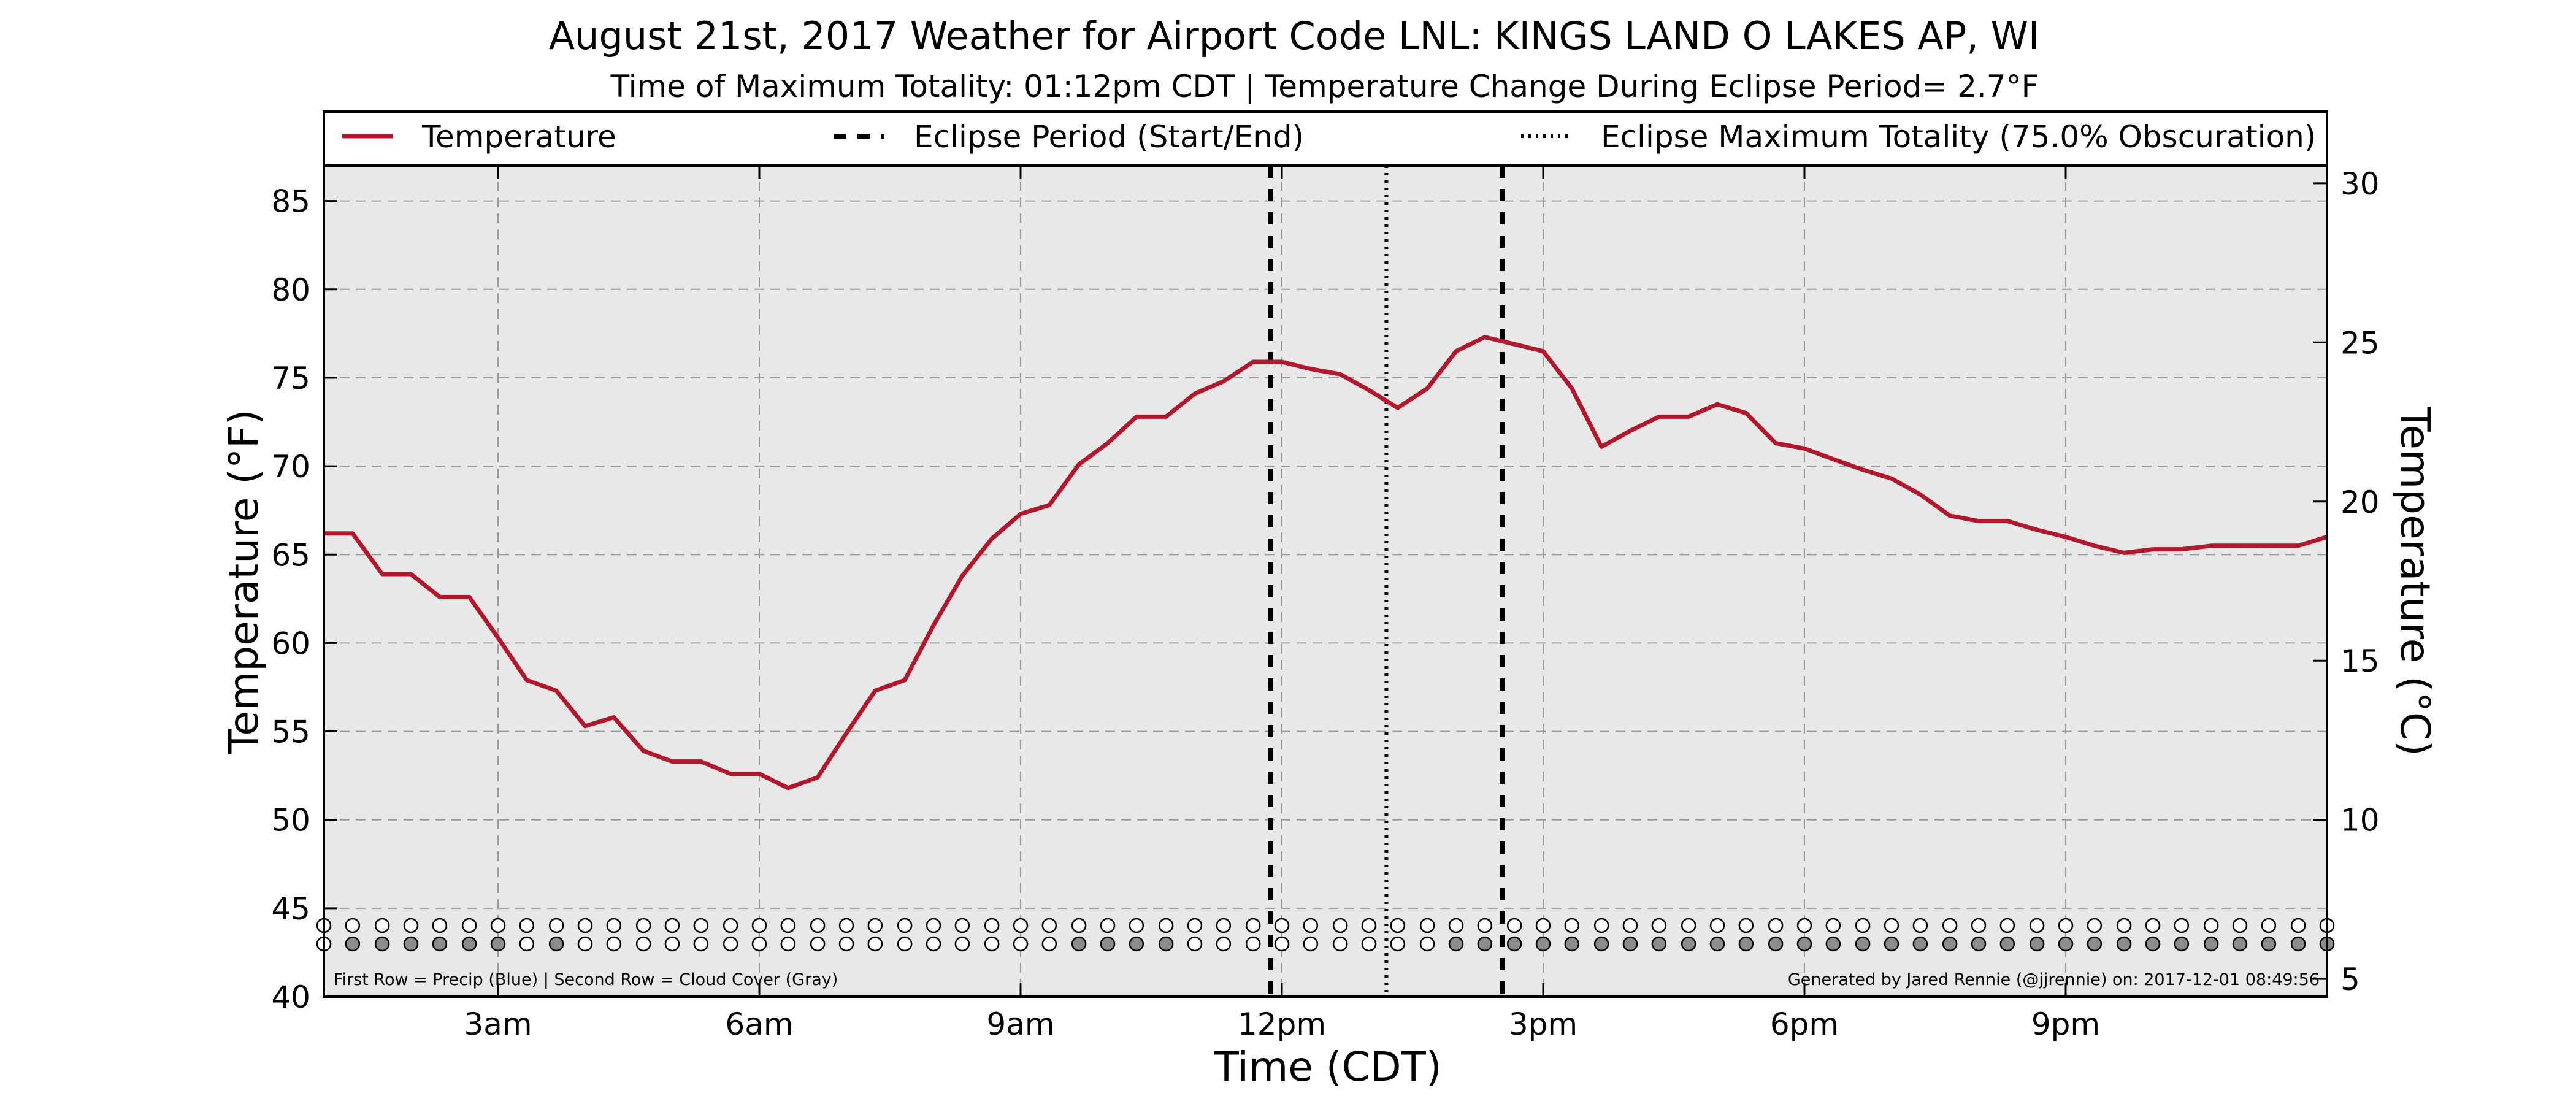  Describe the element at coordinates (518, 137) in the screenshot. I see `legend-label-temperature: Temperature` at that location.